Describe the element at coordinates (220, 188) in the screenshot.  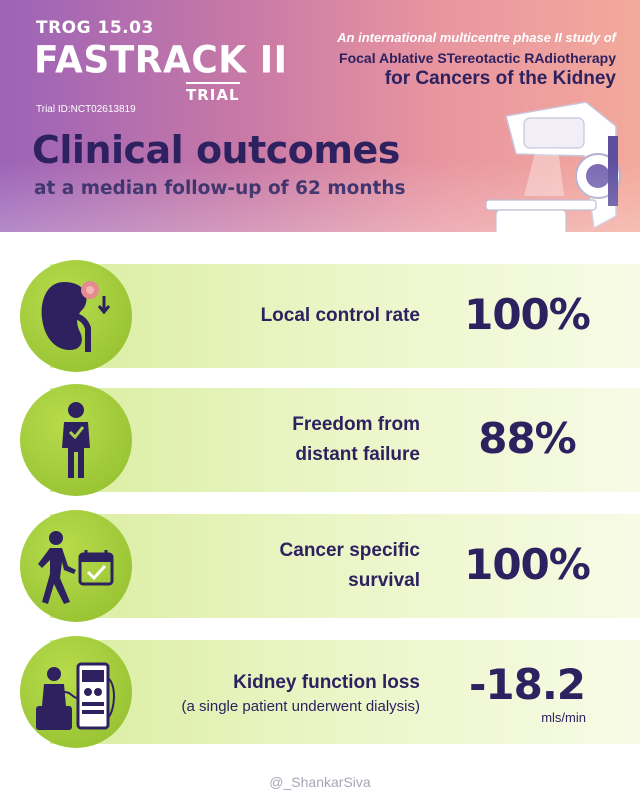
I see `page-subtitle: at a median follow-up of 62 months` at that location.